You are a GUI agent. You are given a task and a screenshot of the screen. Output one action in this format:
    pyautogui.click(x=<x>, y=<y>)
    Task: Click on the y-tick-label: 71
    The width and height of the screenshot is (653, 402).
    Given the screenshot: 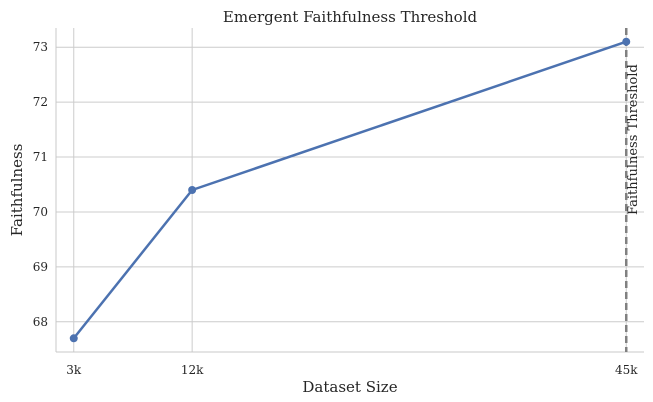 What is the action you would take?
    pyautogui.click(x=40, y=157)
    